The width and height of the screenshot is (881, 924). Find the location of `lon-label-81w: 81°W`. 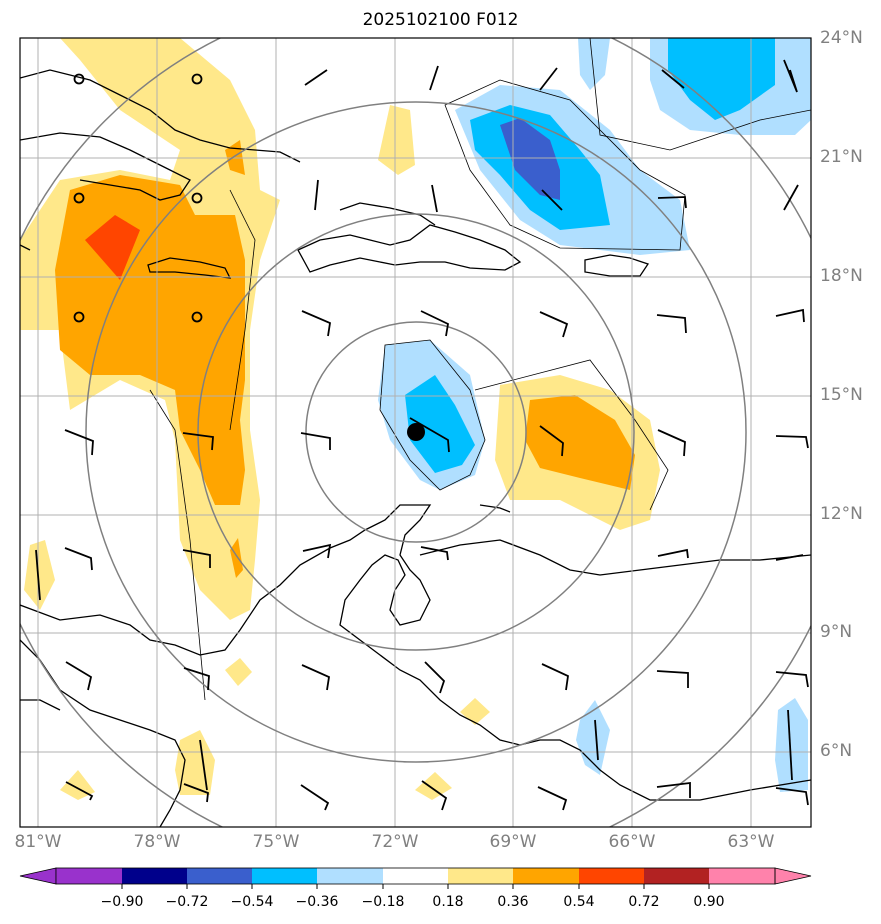

lon-label-81w: 81°W is located at coordinates (38, 842).